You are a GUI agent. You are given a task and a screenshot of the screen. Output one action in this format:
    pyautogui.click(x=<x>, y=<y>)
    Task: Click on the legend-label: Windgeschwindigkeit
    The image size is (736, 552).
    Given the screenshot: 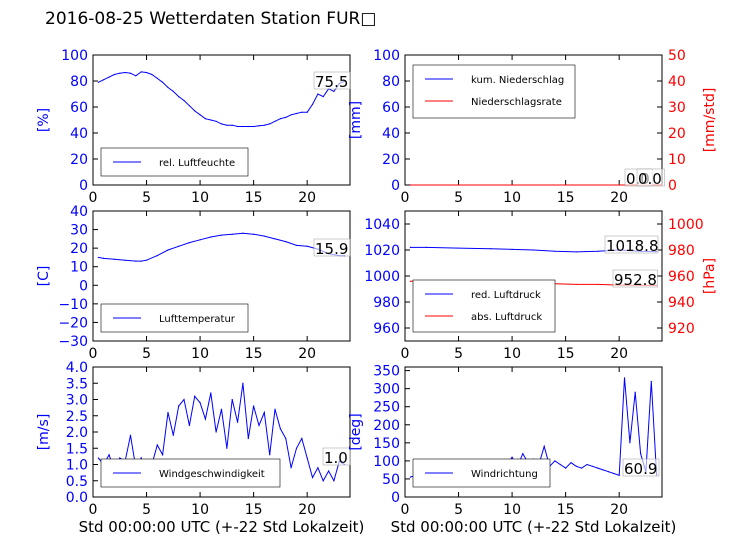 What is the action you would take?
    pyautogui.click(x=212, y=474)
    